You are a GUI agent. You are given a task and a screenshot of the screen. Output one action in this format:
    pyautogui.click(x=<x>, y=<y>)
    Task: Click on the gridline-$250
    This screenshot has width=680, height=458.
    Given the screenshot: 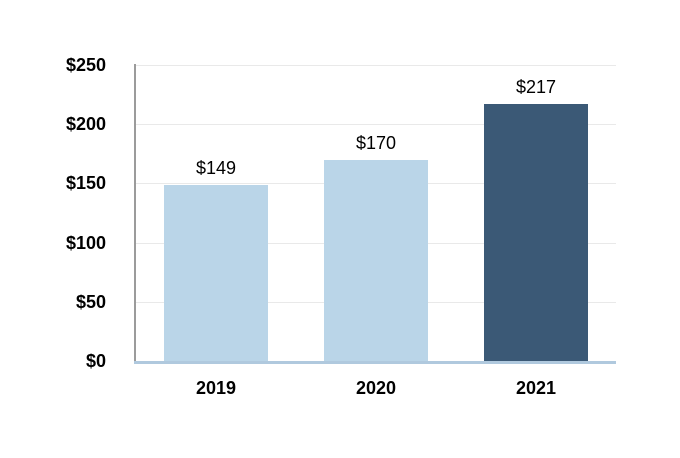 What is the action you would take?
    pyautogui.click(x=376, y=65)
    